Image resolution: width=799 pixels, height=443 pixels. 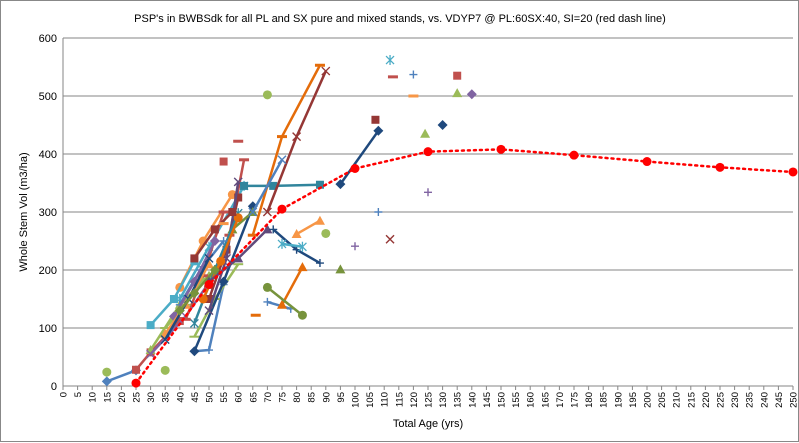 What do you see at coordinates (706, 400) in the screenshot?
I see `x-tick-label: 220` at bounding box center [706, 400].